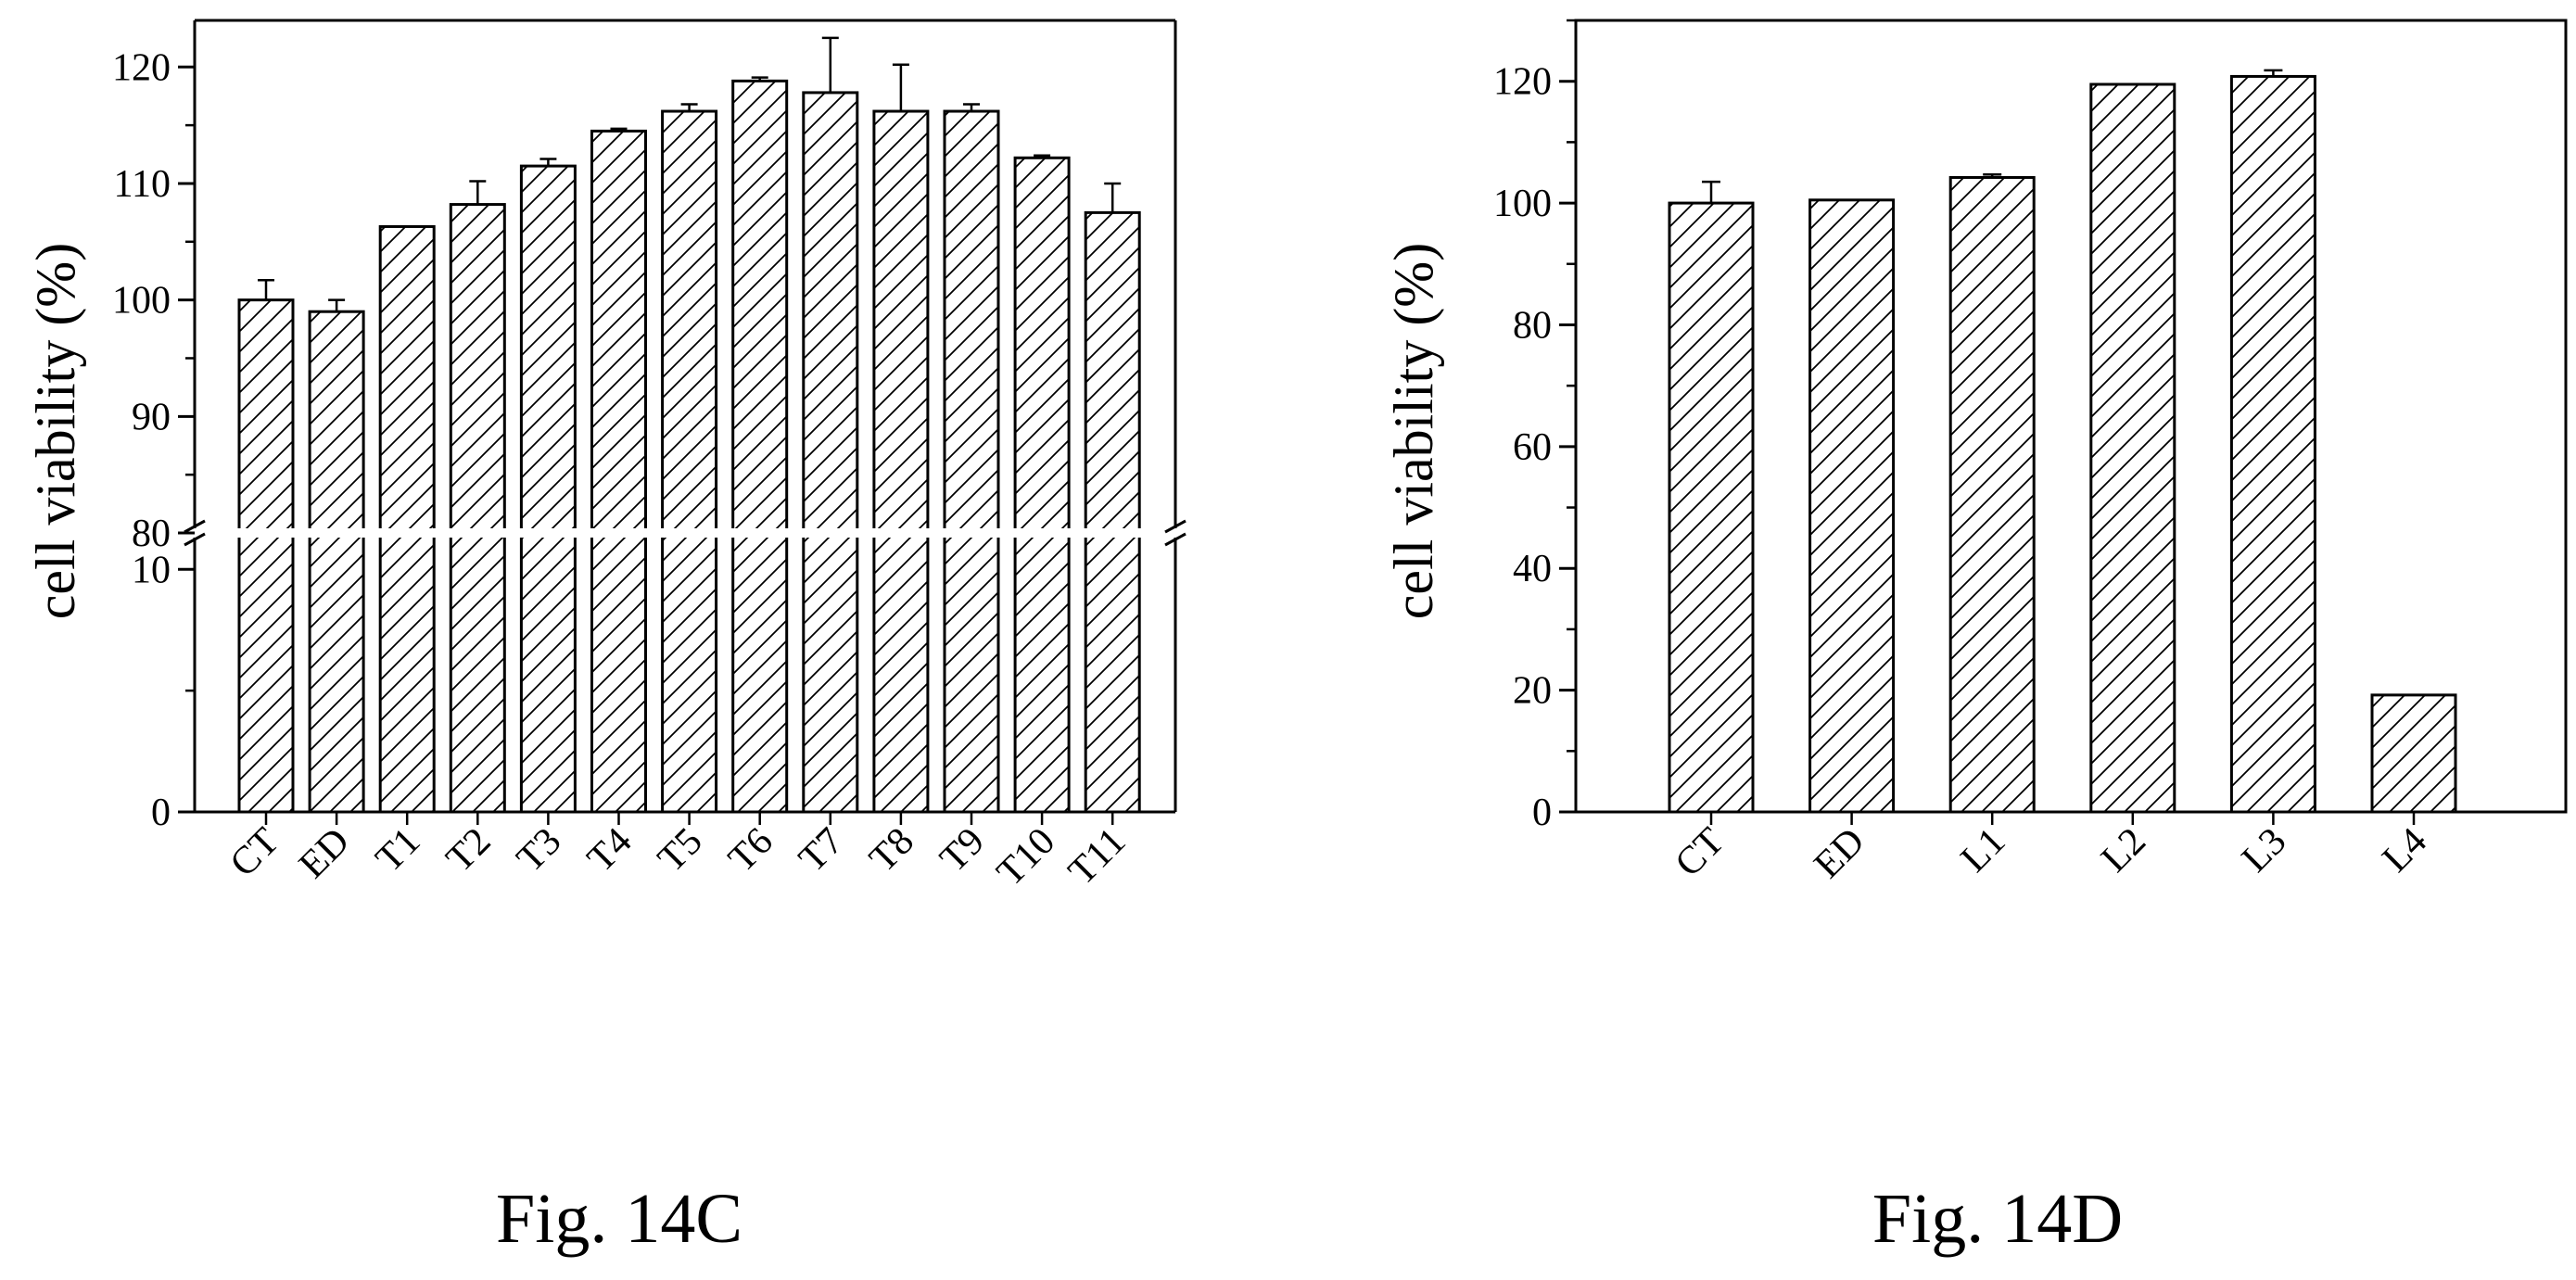 This screenshot has height=1280, width=2576. Describe the element at coordinates (1983, 850) in the screenshot. I see `x-tick-label: L1` at that location.